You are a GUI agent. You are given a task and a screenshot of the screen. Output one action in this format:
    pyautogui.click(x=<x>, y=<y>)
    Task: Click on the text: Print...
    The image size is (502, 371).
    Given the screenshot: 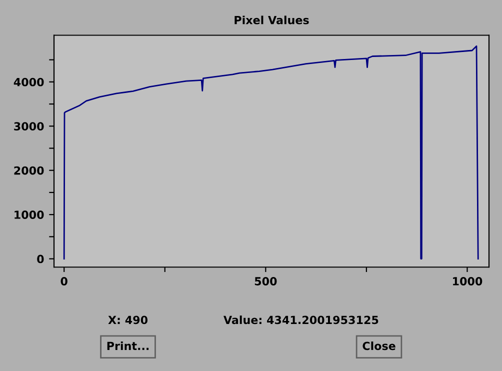 What is the action you would take?
    pyautogui.click(x=128, y=346)
    